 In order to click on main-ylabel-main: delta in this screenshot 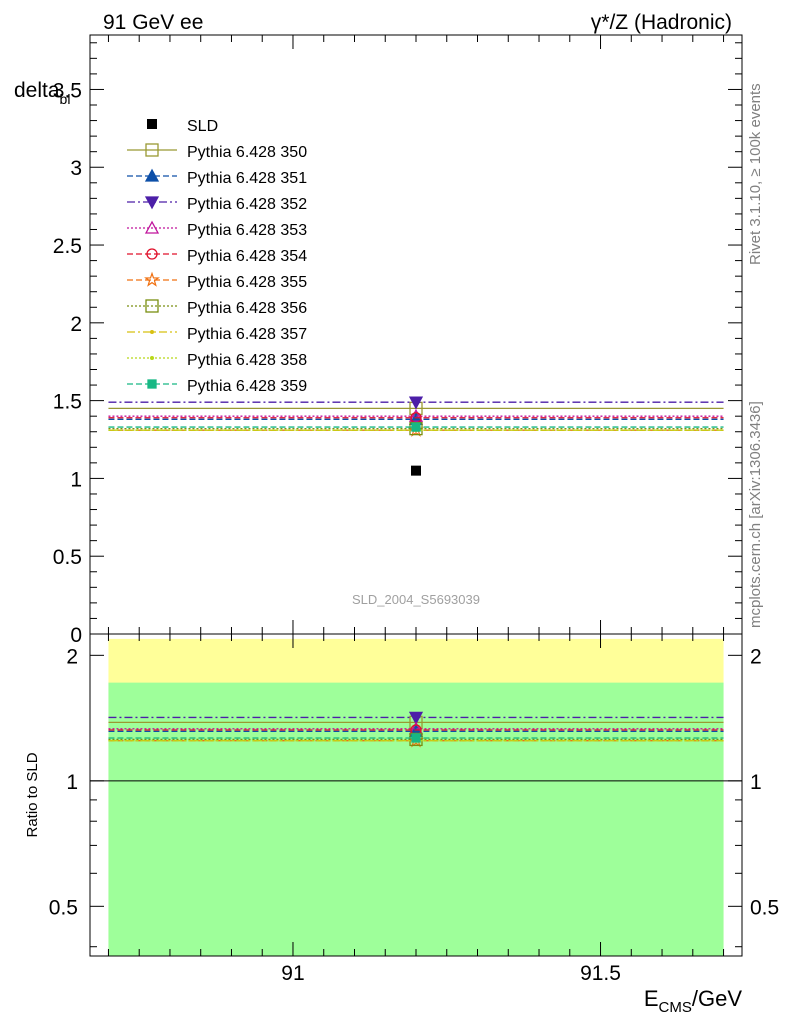, I will do `click(37, 90)`.